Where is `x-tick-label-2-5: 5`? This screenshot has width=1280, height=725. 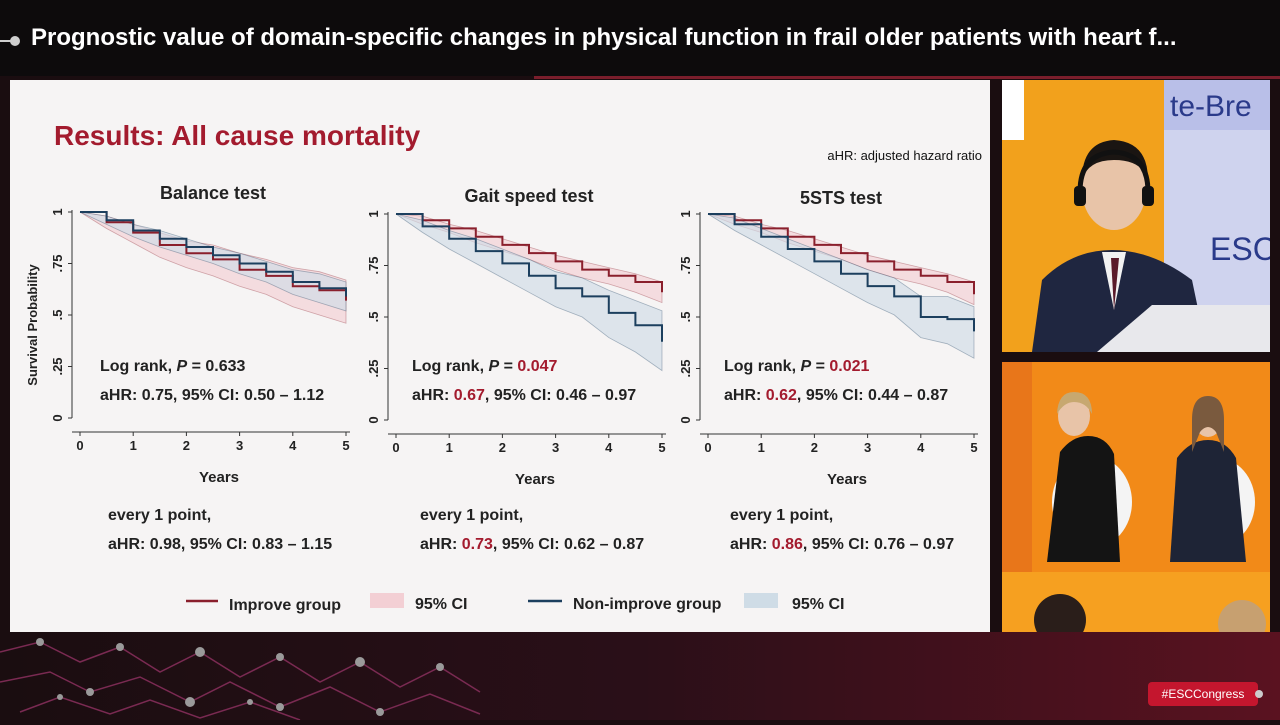
x-tick-label-2-5: 5 is located at coordinates (661, 447).